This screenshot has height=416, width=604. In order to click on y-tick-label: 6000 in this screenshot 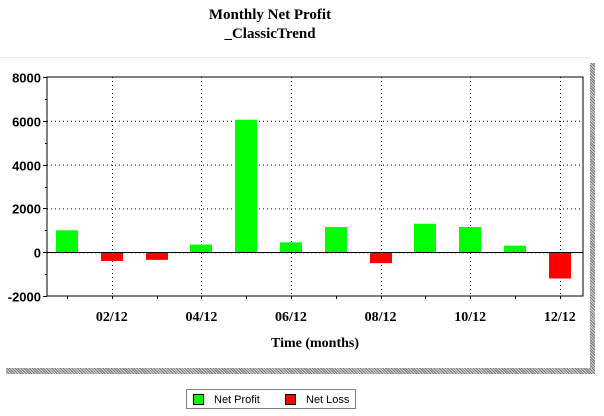, I will do `click(26, 122)`.